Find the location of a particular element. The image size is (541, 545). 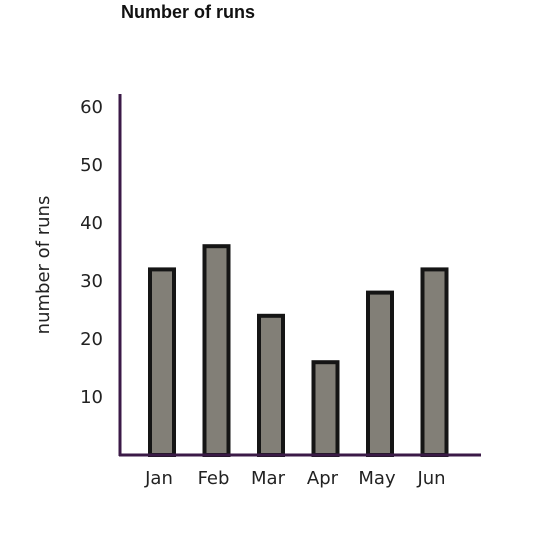

x-tick-label-jun: Jun is located at coordinates (430, 478).